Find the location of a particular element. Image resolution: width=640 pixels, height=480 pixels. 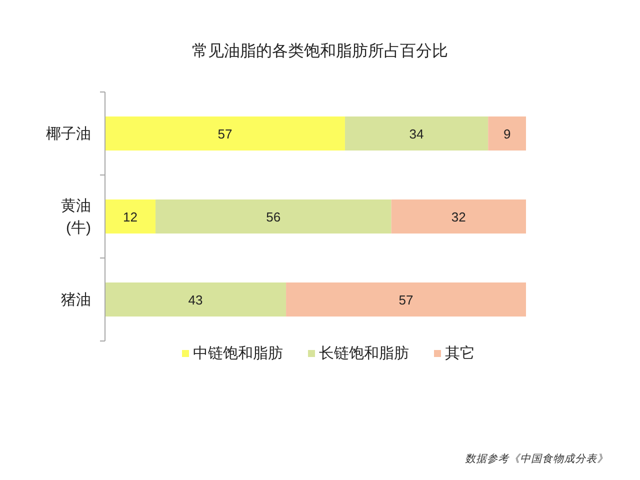

category-label: 椰子油 is located at coordinates (68, 134).